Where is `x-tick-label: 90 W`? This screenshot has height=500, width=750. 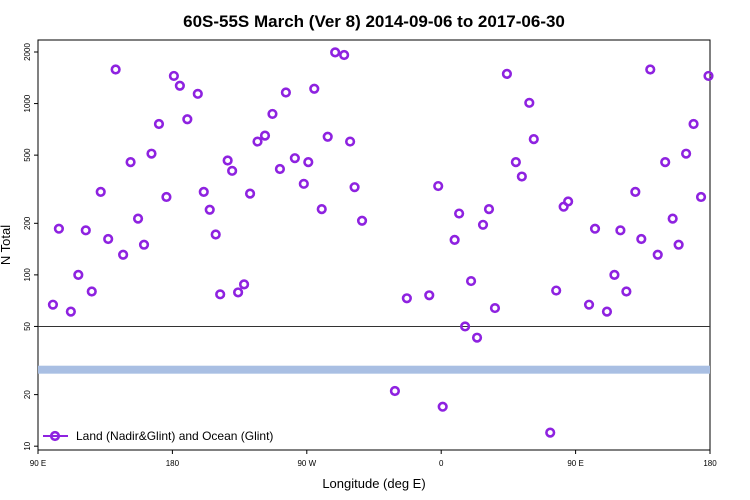 x-tick-label: 90 W is located at coordinates (306, 463).